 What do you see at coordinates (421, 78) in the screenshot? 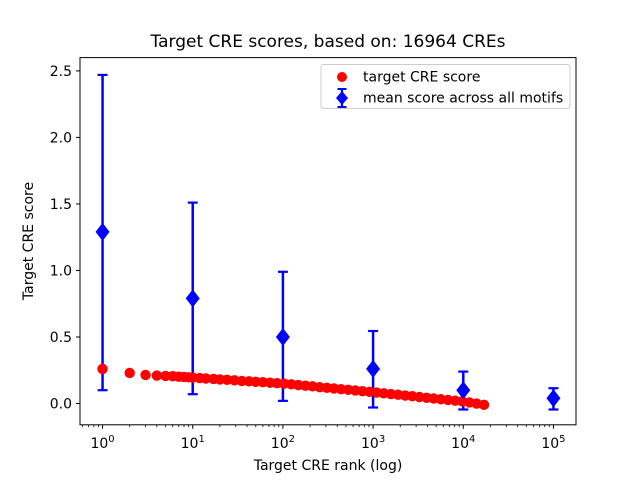
I see `legend-entry-target: target CRE score` at bounding box center [421, 78].